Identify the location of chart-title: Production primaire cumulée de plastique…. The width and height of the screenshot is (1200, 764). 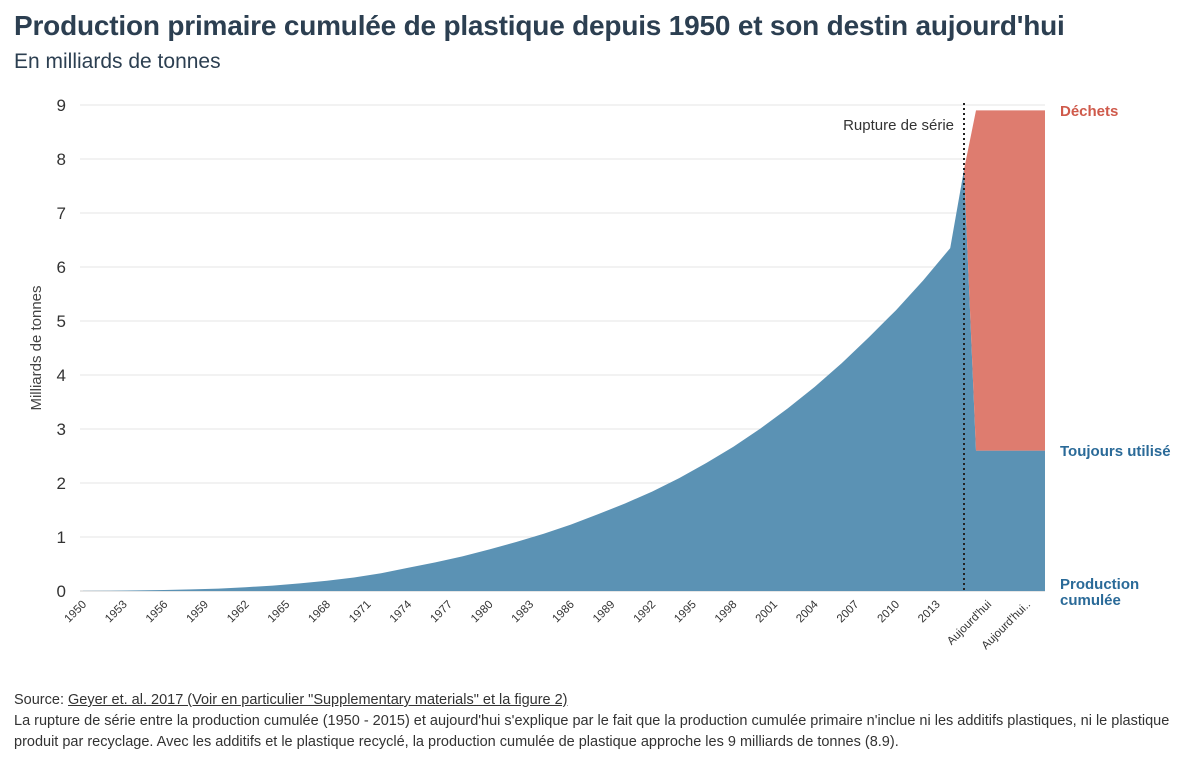
(539, 25).